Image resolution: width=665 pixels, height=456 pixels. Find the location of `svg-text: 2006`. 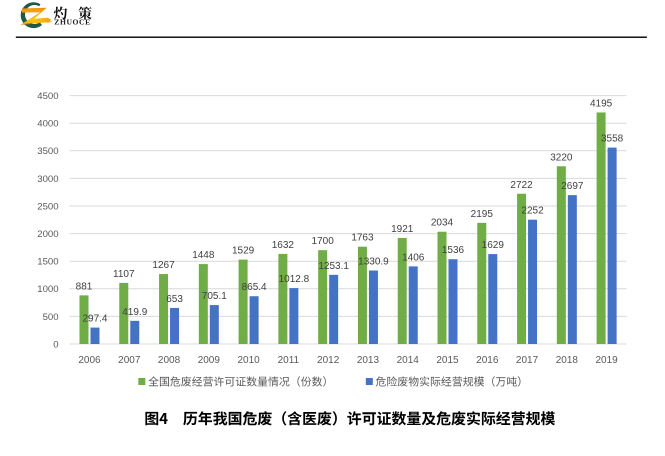

svg-text: 2006 is located at coordinates (89, 360).